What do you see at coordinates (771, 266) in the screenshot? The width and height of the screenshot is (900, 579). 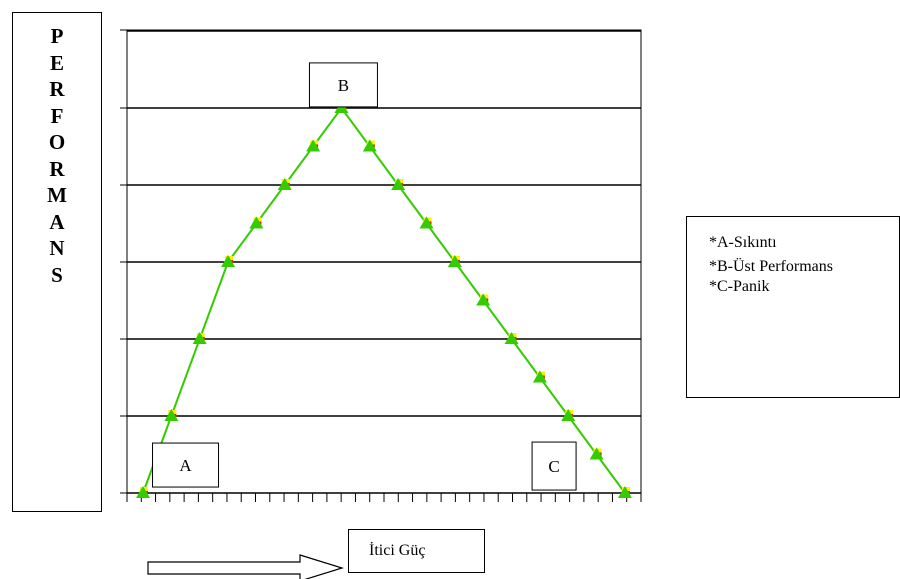 I see `legend-item-b: *B-Üst Performans` at bounding box center [771, 266].